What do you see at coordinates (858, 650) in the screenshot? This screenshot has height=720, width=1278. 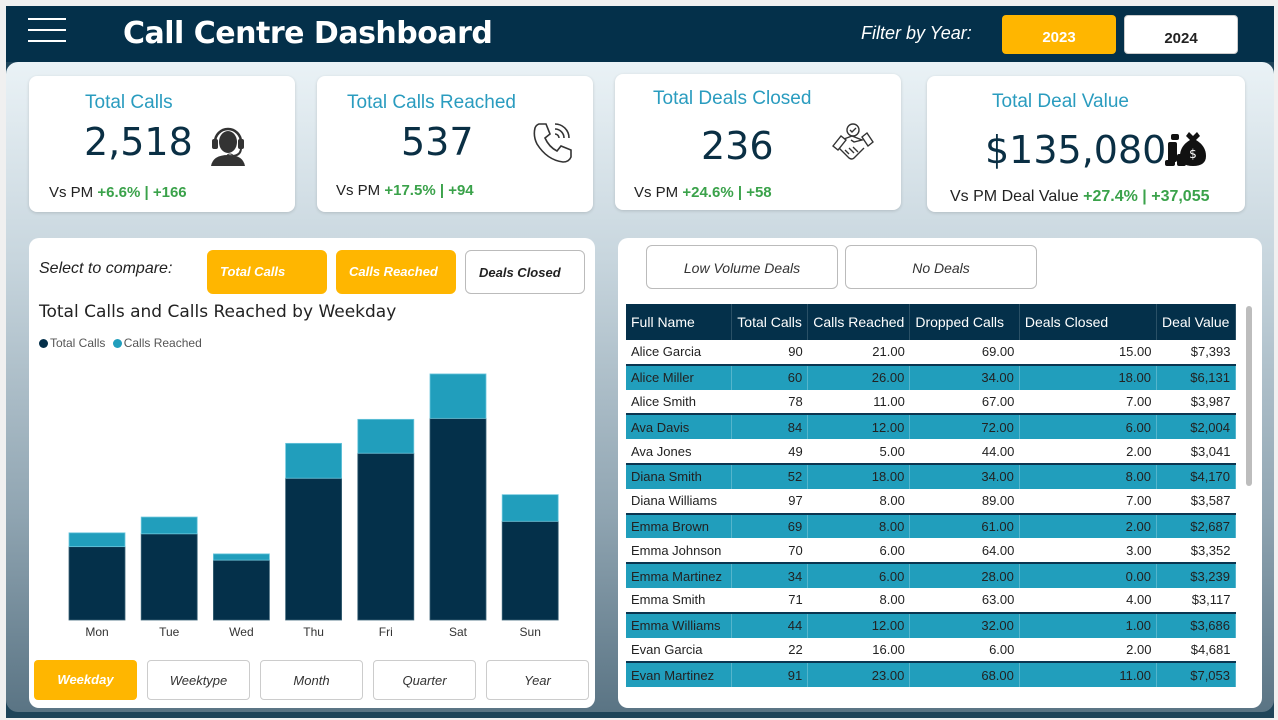 I see `cell-calls-reached: 16.00` at bounding box center [858, 650].